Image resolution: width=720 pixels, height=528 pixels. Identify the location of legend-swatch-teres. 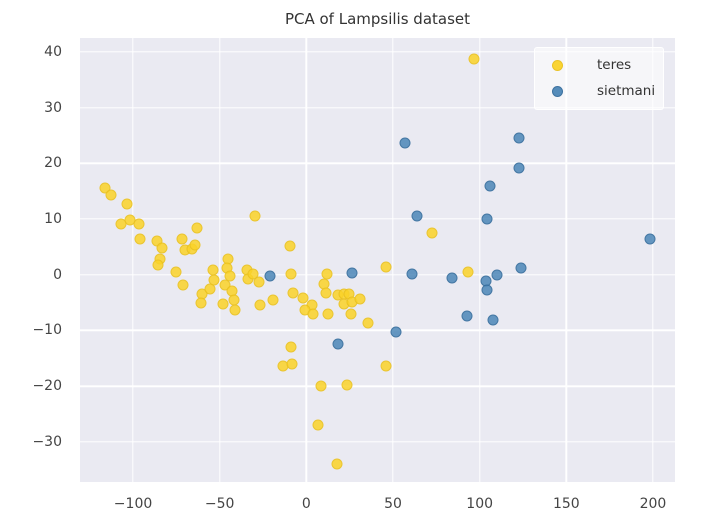
(557, 65).